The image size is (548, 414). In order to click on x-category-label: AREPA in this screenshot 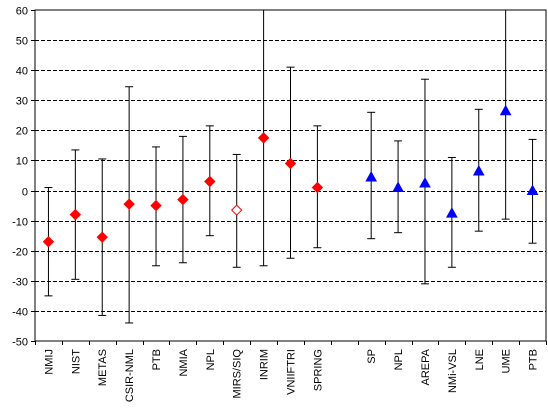, I will do `click(426, 366)`.